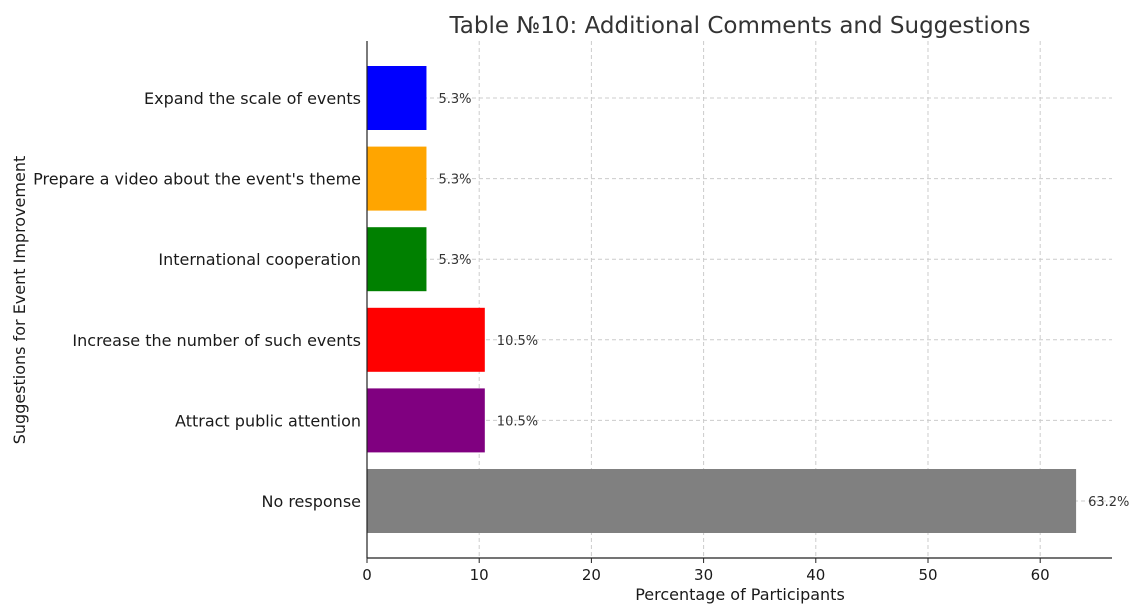 The image size is (1138, 607). Describe the element at coordinates (815, 575) in the screenshot. I see `x-tick-label: 40` at that location.